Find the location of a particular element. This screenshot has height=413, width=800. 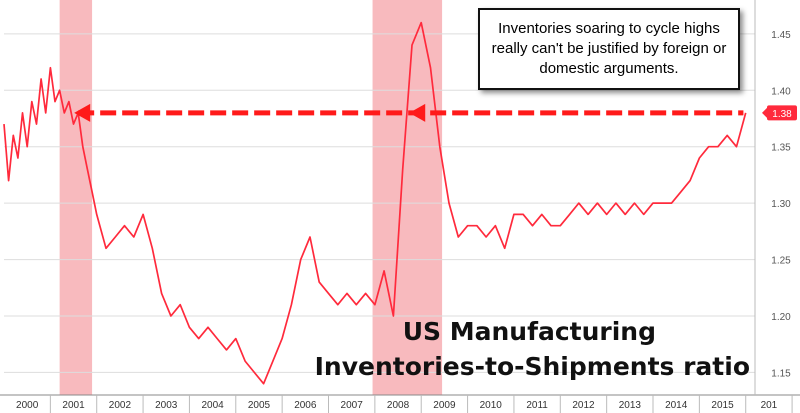

x-tick-label: 201 is located at coordinates (769, 405).